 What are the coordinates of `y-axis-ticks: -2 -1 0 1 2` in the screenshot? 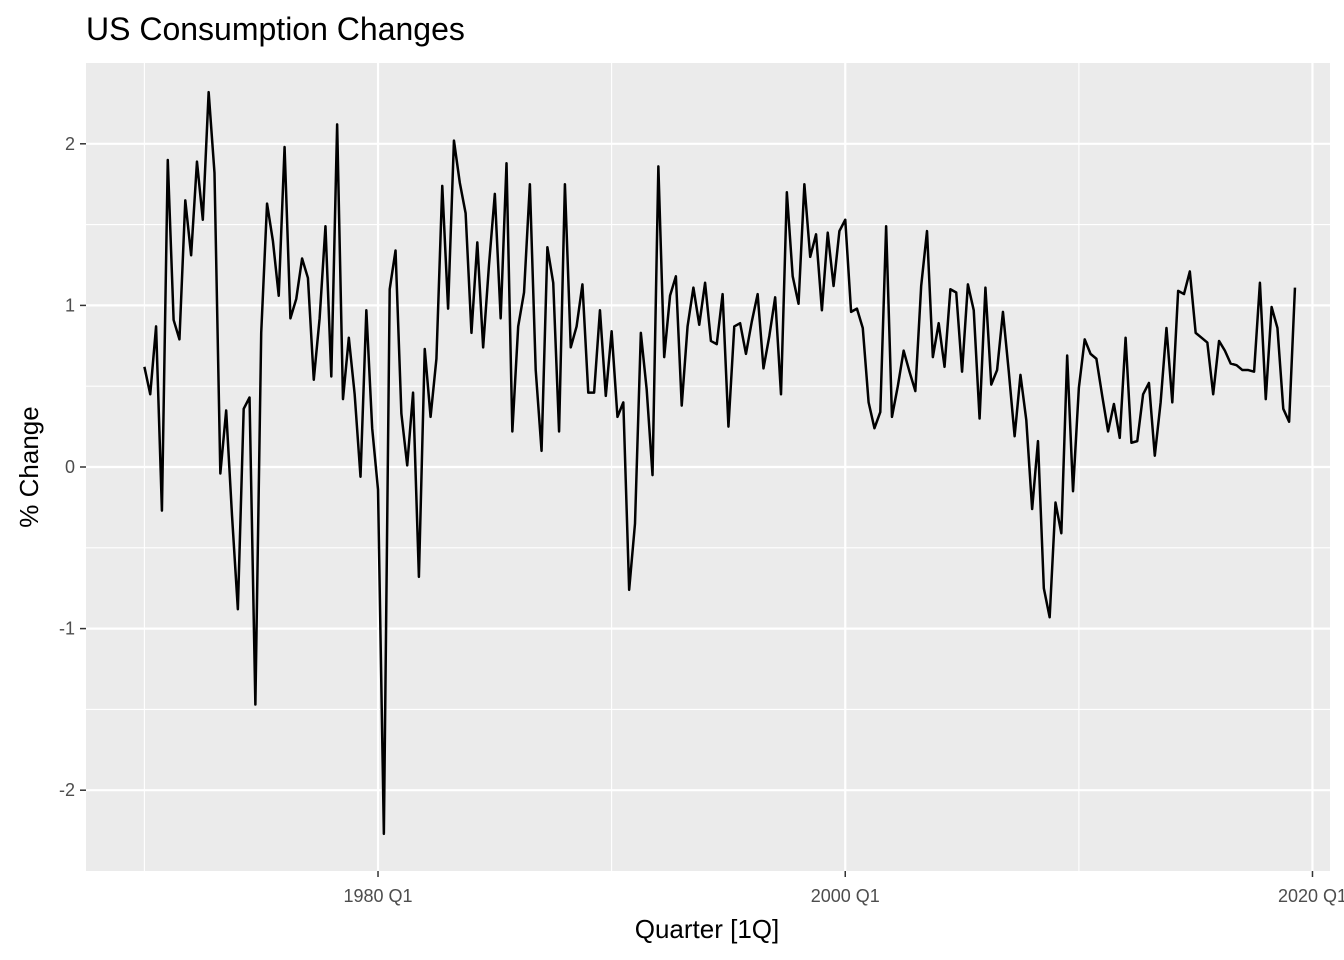 It's located at (72, 467).